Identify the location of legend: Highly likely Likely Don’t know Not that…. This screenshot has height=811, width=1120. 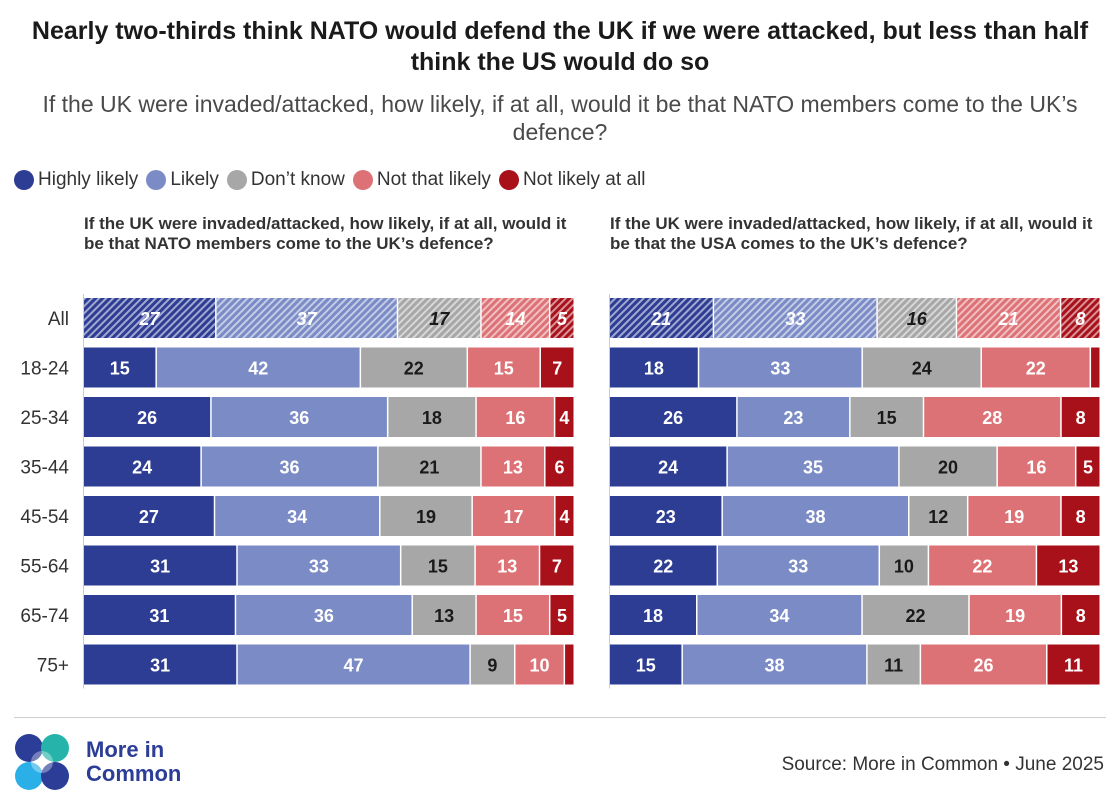
(333, 180).